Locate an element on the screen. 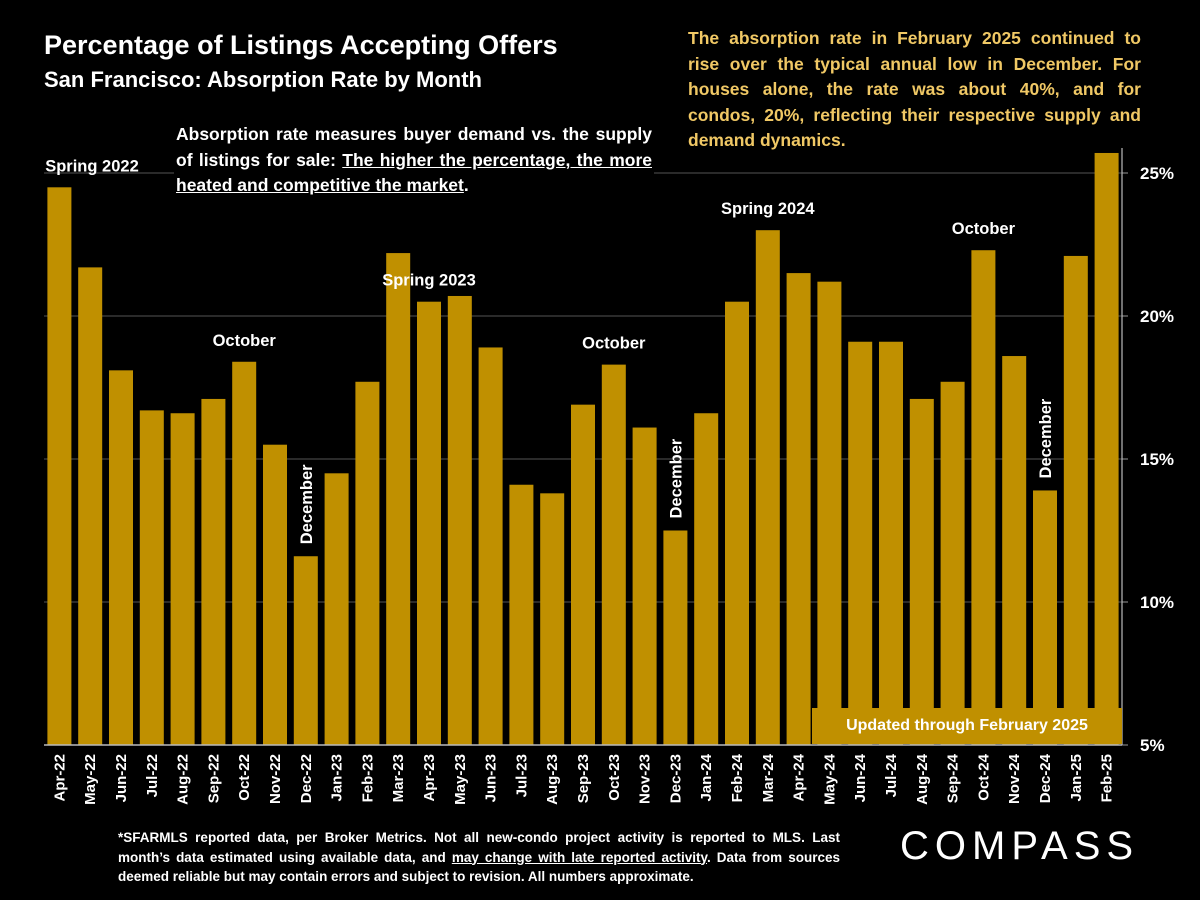 This screenshot has width=1200, height=900. x-tick-label: May-24 is located at coordinates (829, 779).